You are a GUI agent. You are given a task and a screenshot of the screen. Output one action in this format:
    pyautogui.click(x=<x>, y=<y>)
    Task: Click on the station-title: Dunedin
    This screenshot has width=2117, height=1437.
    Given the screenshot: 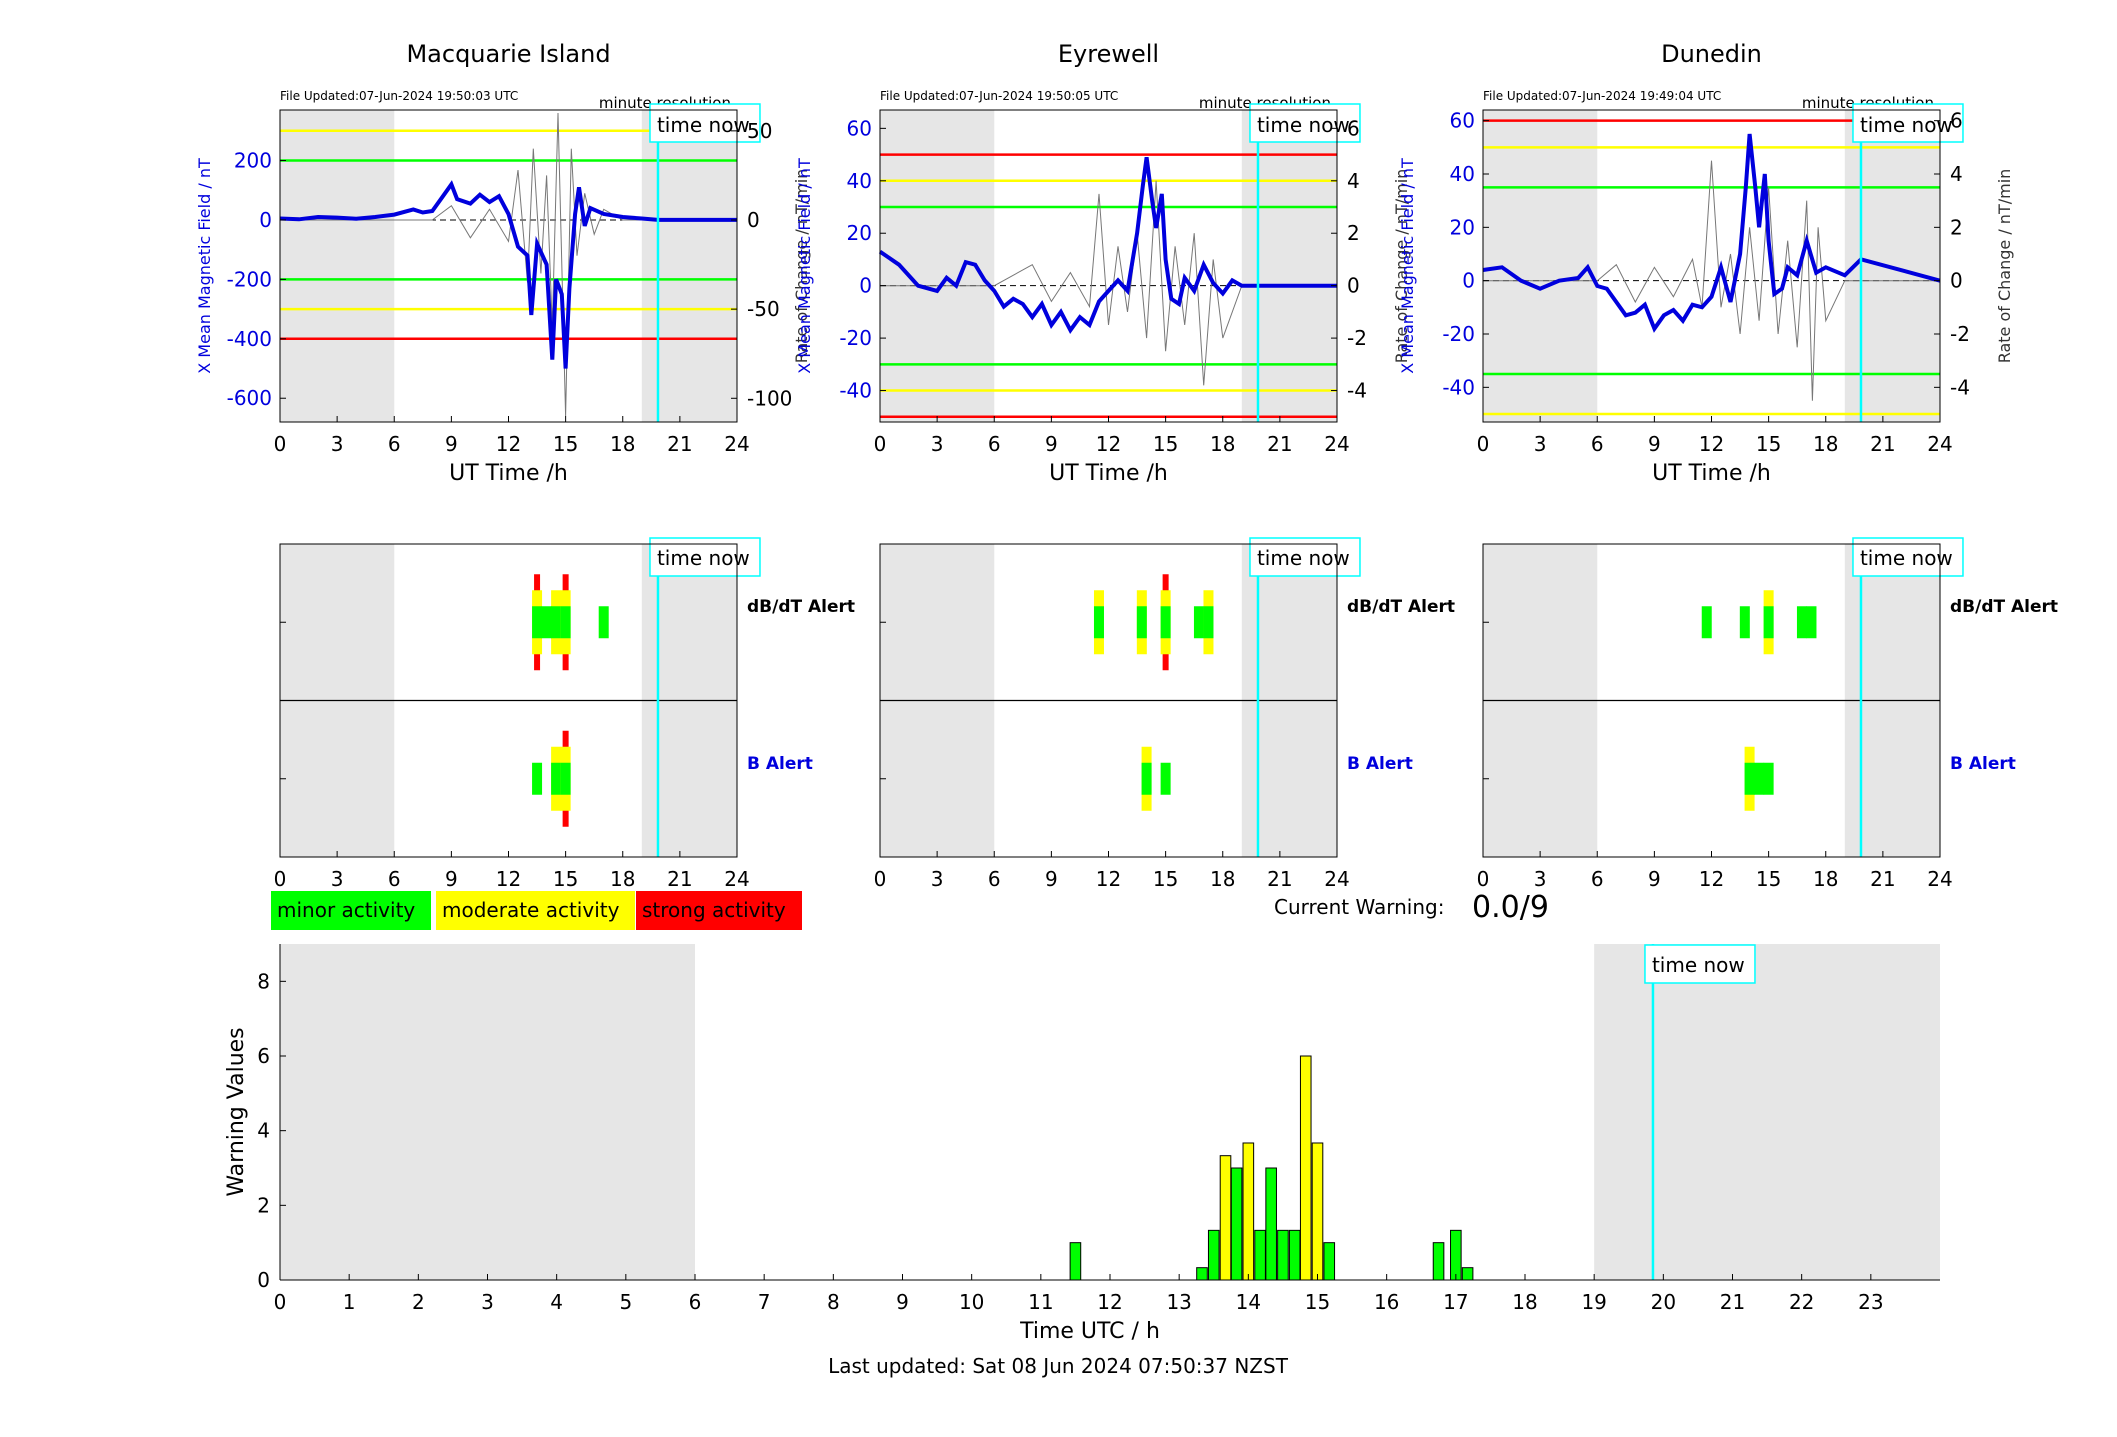 What is the action you would take?
    pyautogui.click(x=1711, y=54)
    